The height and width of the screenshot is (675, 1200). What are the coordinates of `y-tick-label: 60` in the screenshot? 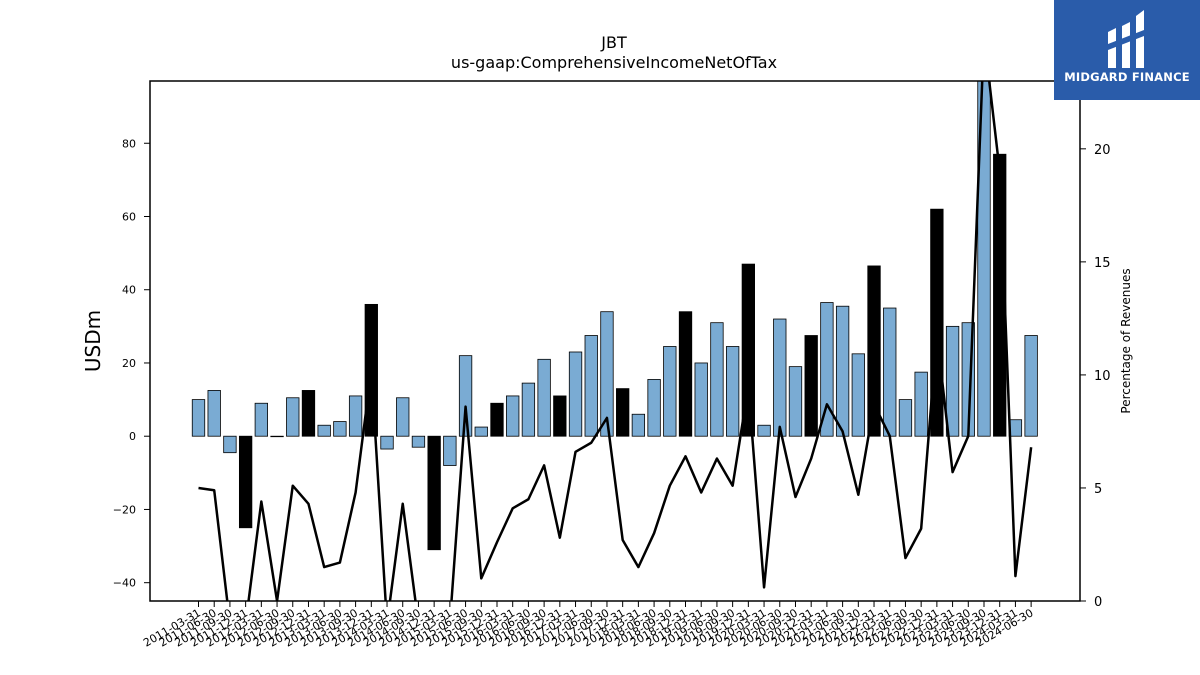 It's located at (129, 216).